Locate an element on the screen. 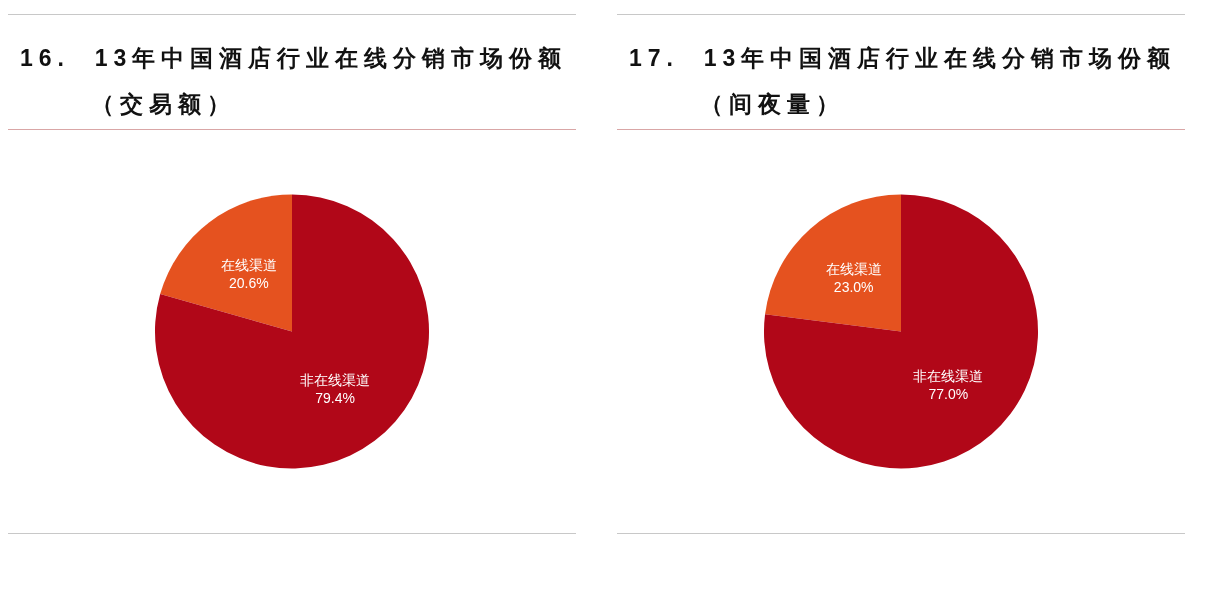  chart-title: 16. 13年中国酒店行业在线分销市场份额（交易额） is located at coordinates (292, 72).